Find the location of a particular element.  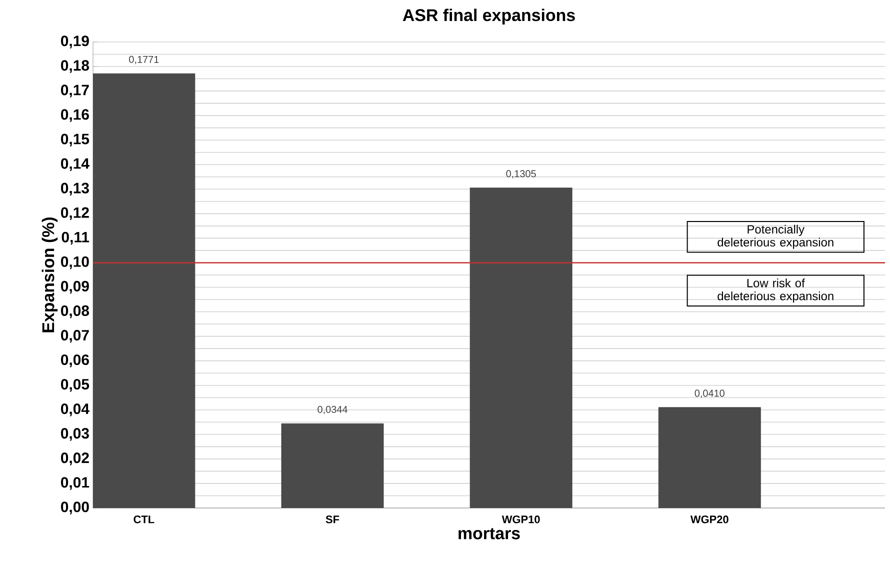

data-label: 0,0410 is located at coordinates (709, 394).